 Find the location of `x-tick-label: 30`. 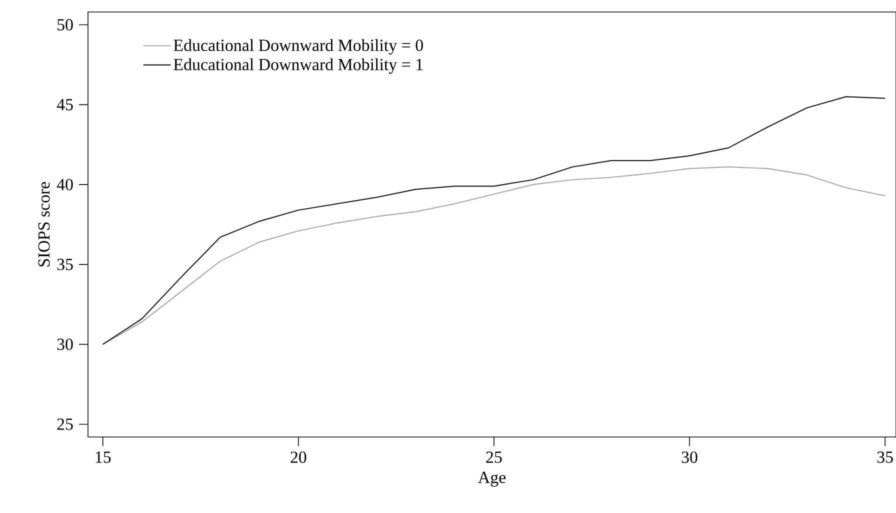

x-tick-label: 30 is located at coordinates (690, 457).